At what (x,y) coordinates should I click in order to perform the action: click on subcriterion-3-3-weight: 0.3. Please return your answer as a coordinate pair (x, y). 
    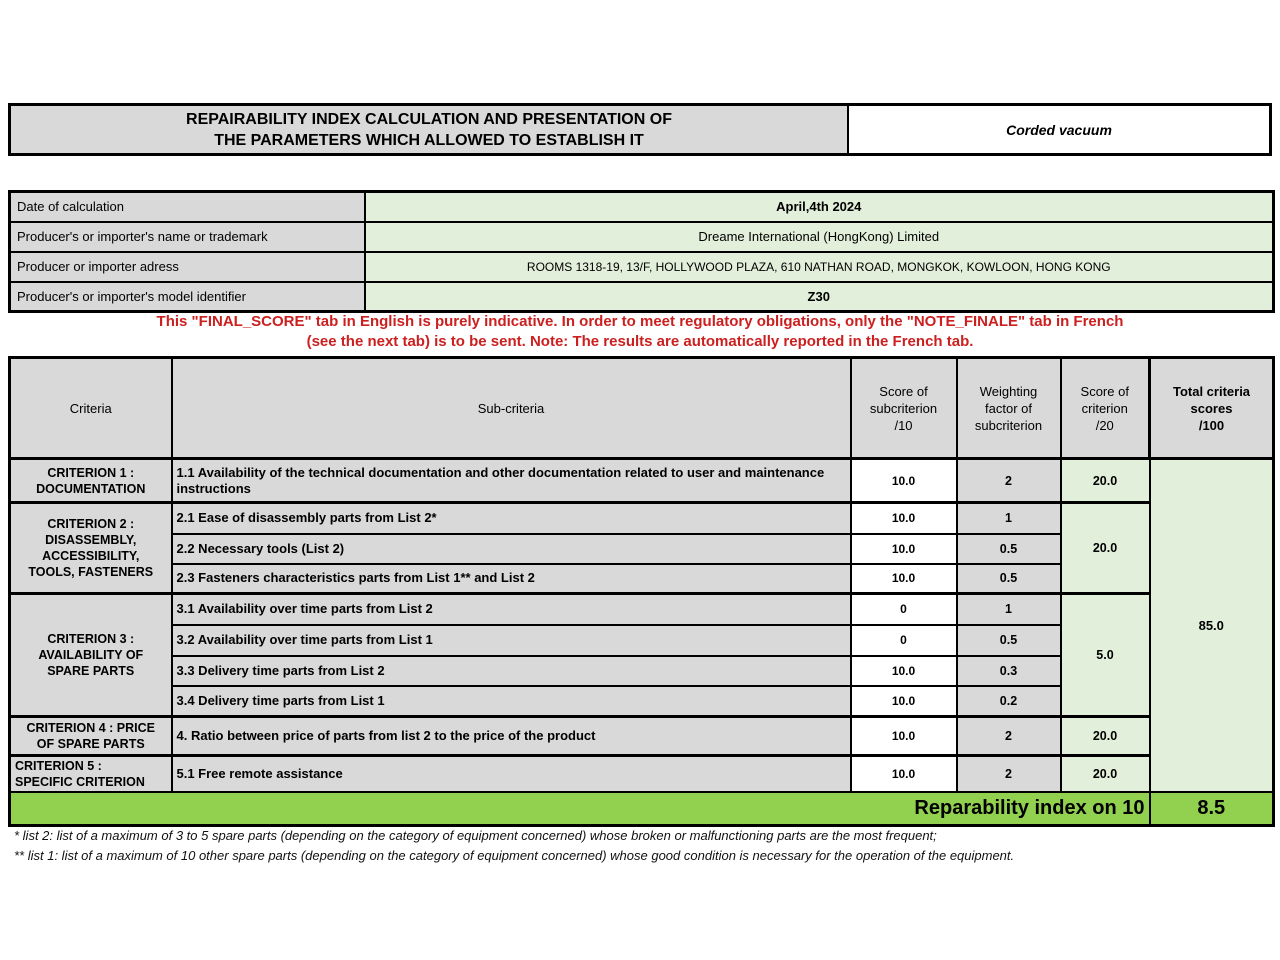
    Looking at the image, I should click on (1008, 670).